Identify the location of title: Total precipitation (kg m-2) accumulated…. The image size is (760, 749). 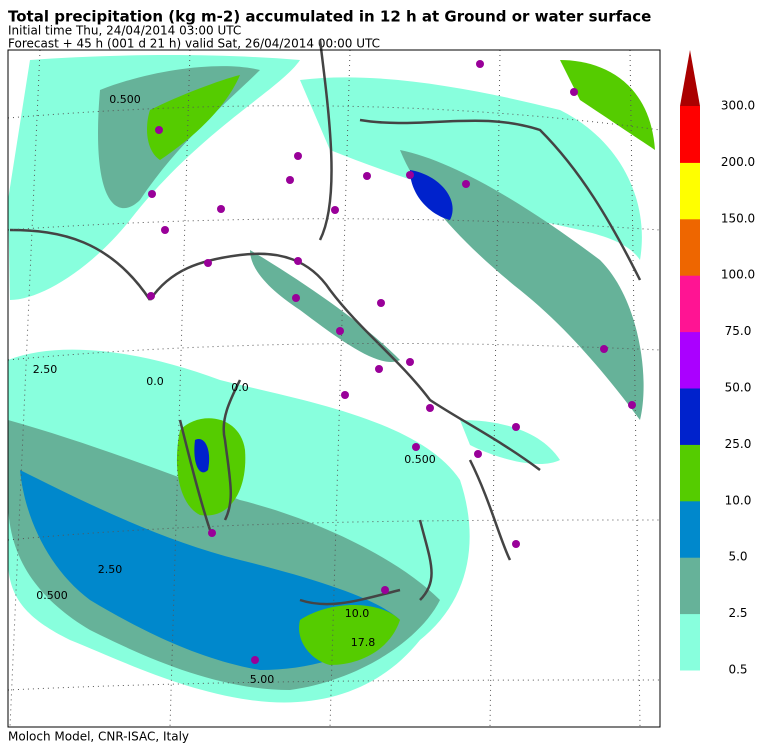
(329, 17).